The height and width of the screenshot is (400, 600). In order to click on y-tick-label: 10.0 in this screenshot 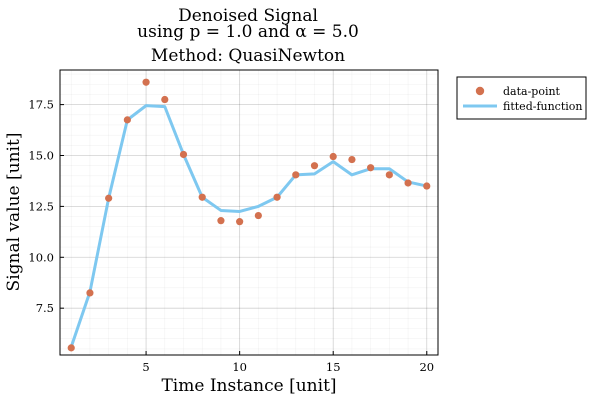, I will do `click(41, 257)`.